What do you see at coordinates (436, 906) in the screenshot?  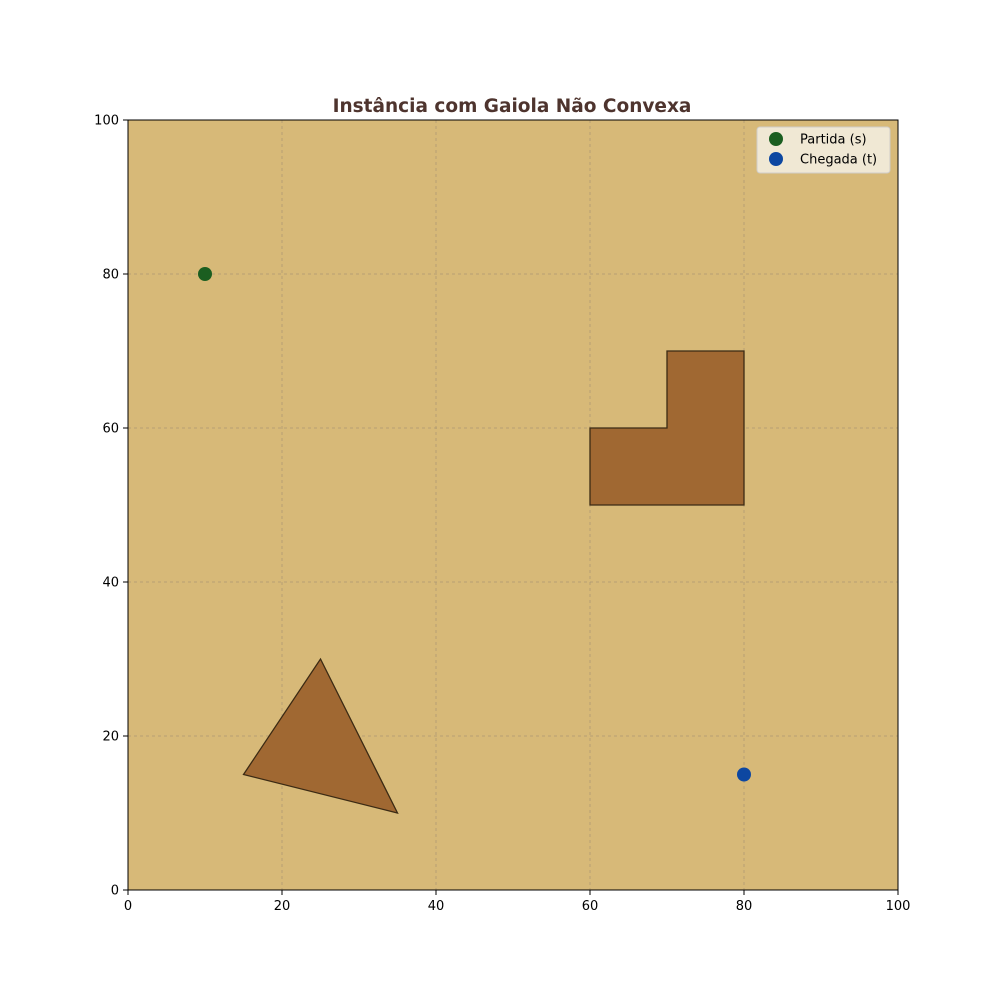 I see `x-tick-label-2: 40` at bounding box center [436, 906].